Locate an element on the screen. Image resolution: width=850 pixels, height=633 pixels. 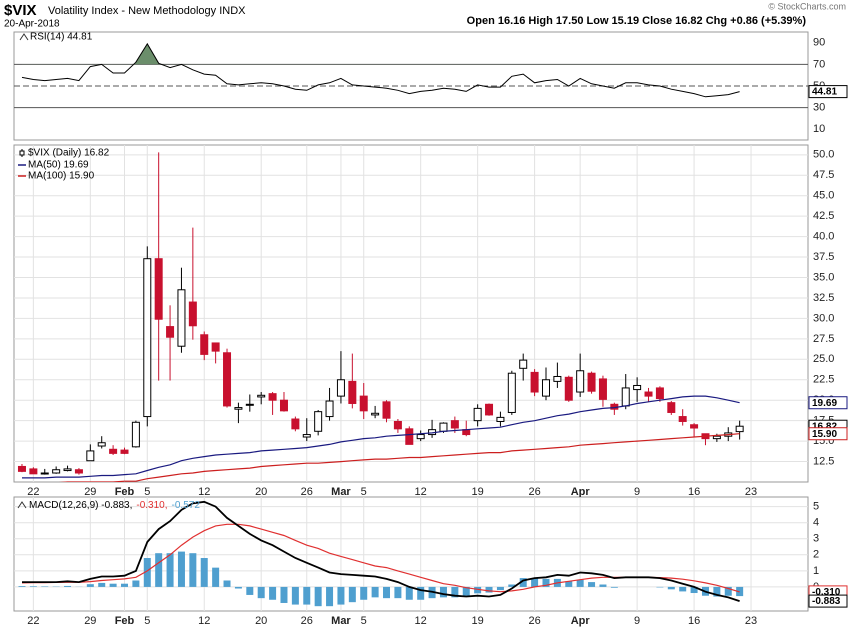
value-tag-label: 44.81 is located at coordinates (824, 92).